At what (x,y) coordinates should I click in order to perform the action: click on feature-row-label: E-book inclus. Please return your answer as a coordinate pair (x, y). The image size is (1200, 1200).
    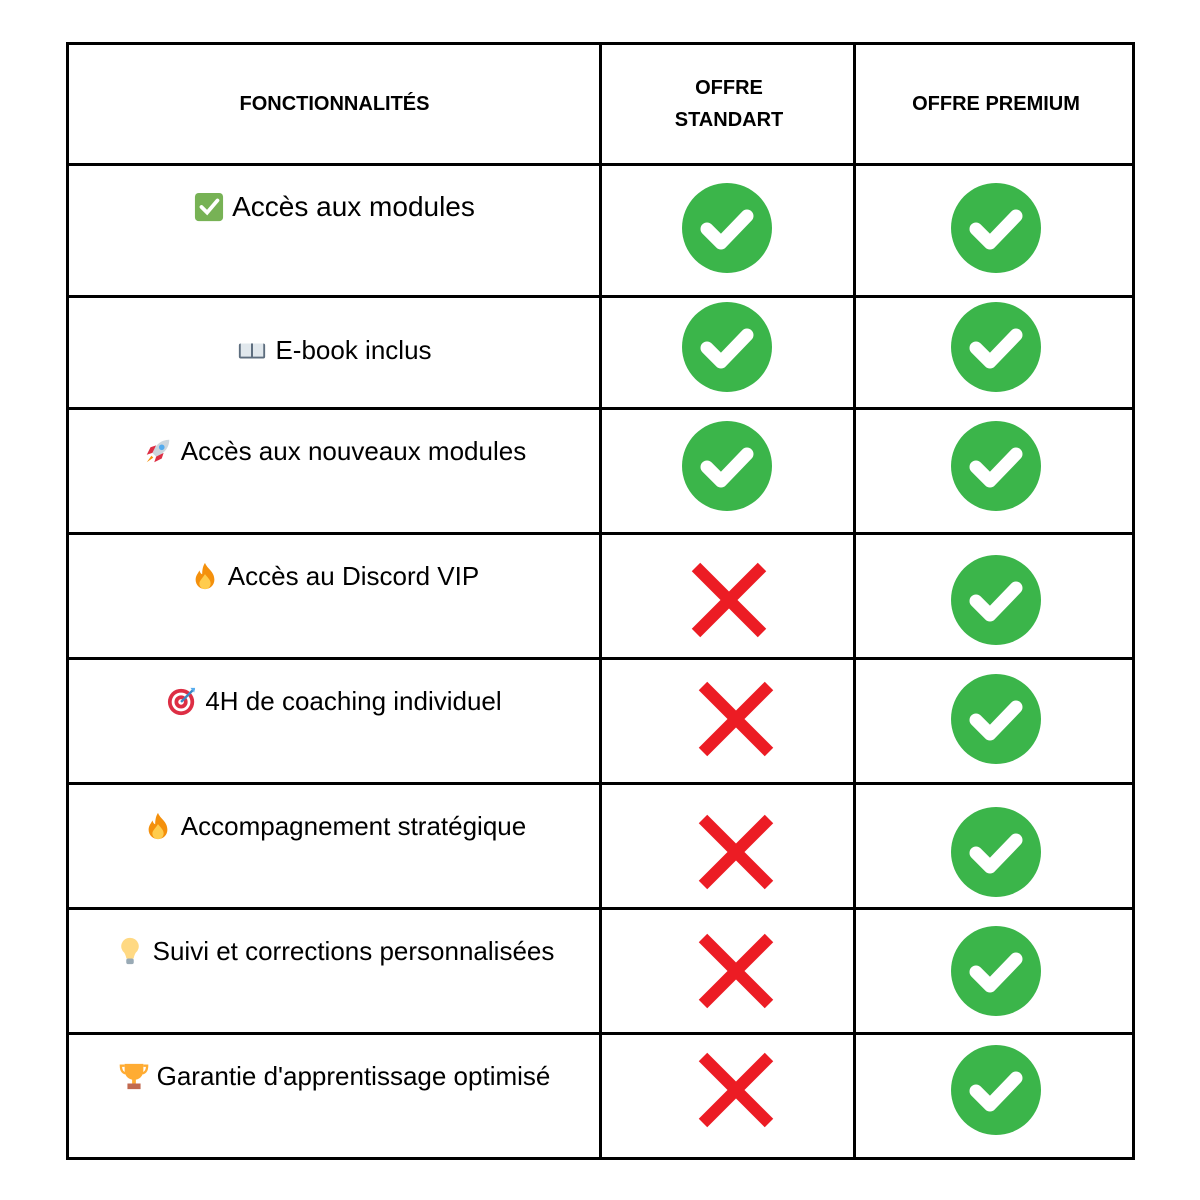
    Looking at the image, I should click on (334, 350).